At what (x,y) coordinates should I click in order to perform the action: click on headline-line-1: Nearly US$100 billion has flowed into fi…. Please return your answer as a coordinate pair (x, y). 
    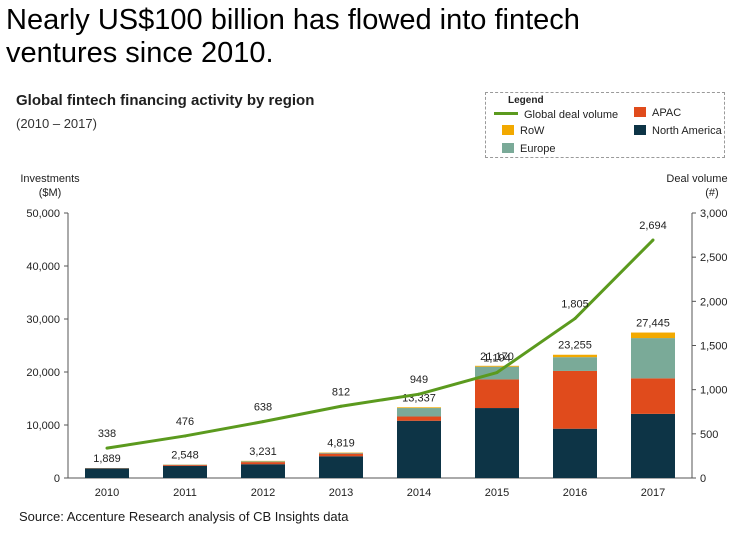
    Looking at the image, I should click on (293, 20).